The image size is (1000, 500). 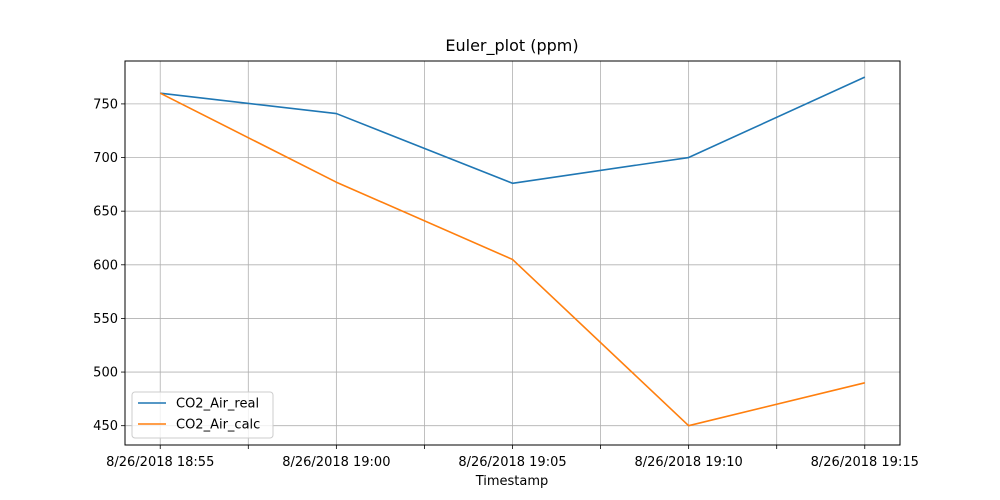 I want to click on legend-label: CO2_Air_calc, so click(x=218, y=425).